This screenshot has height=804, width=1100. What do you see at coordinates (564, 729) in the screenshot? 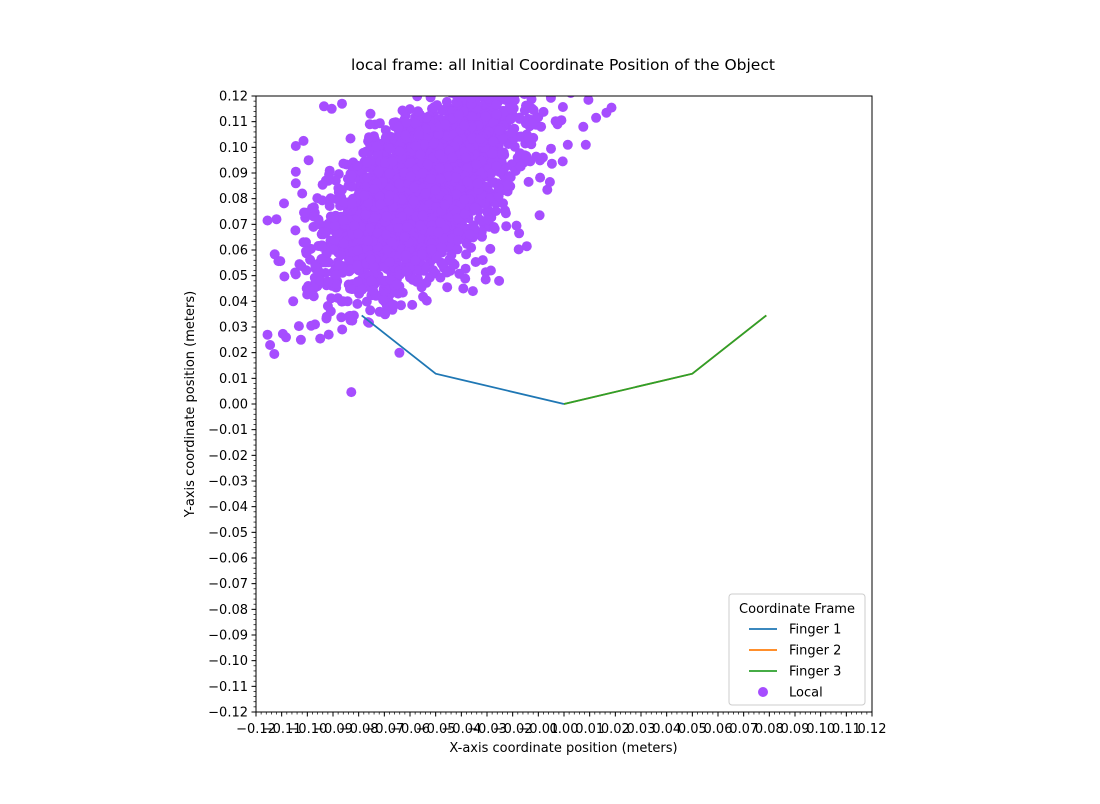
I see `x-tick-label: 0.00` at bounding box center [564, 729].